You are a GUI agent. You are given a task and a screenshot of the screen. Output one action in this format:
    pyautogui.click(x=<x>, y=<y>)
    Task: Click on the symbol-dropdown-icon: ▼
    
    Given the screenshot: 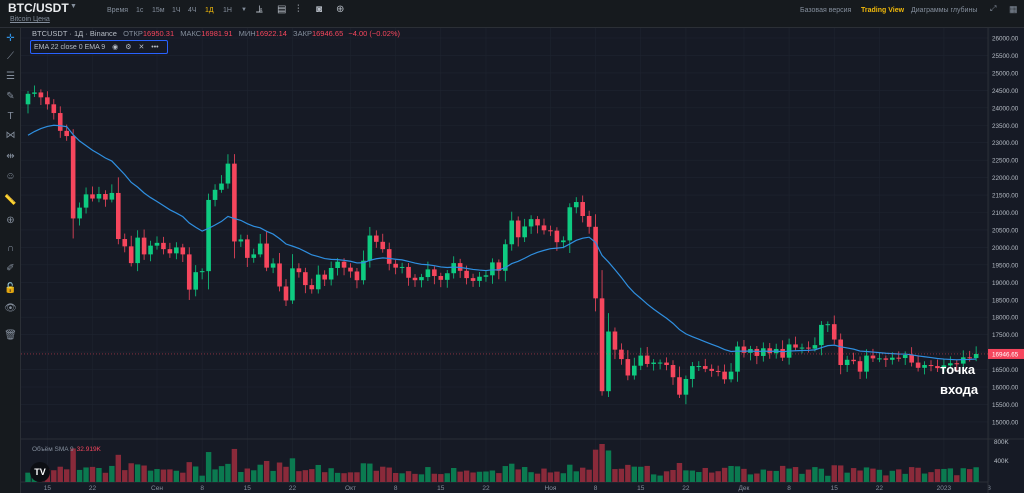 What is the action you would take?
    pyautogui.click(x=73, y=6)
    